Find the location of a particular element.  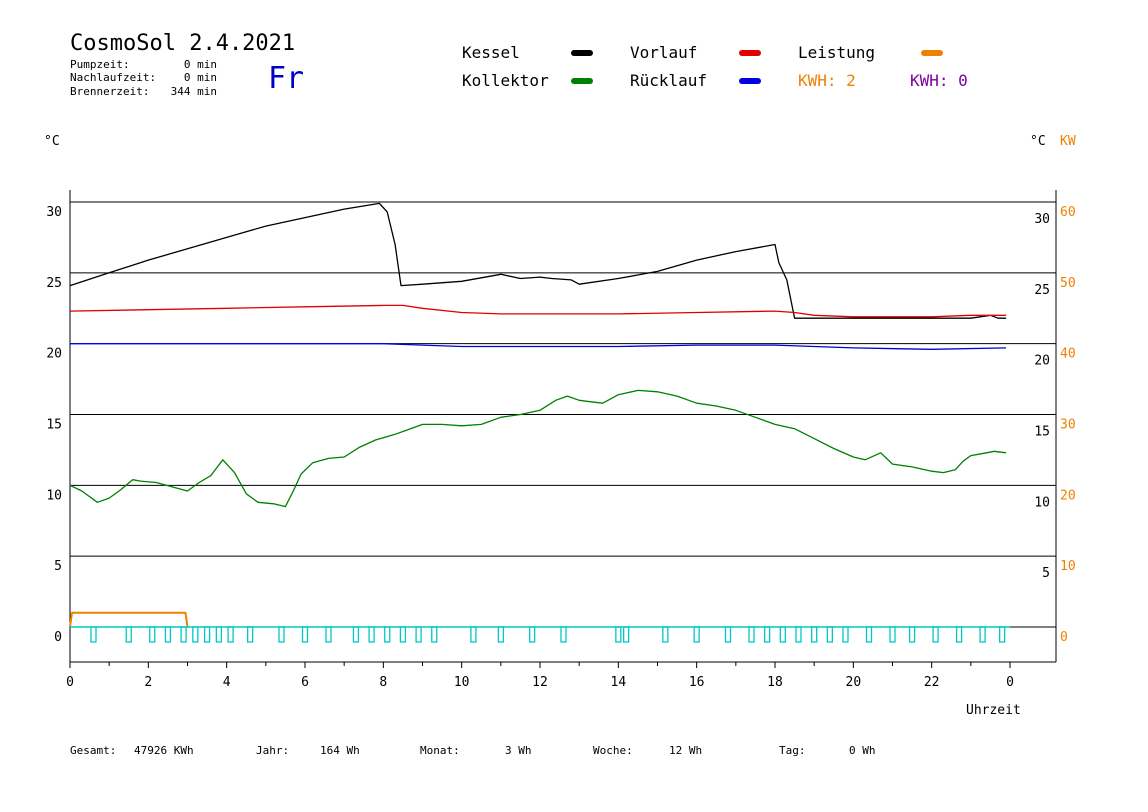

left-unit-label: °C is located at coordinates (52, 141).